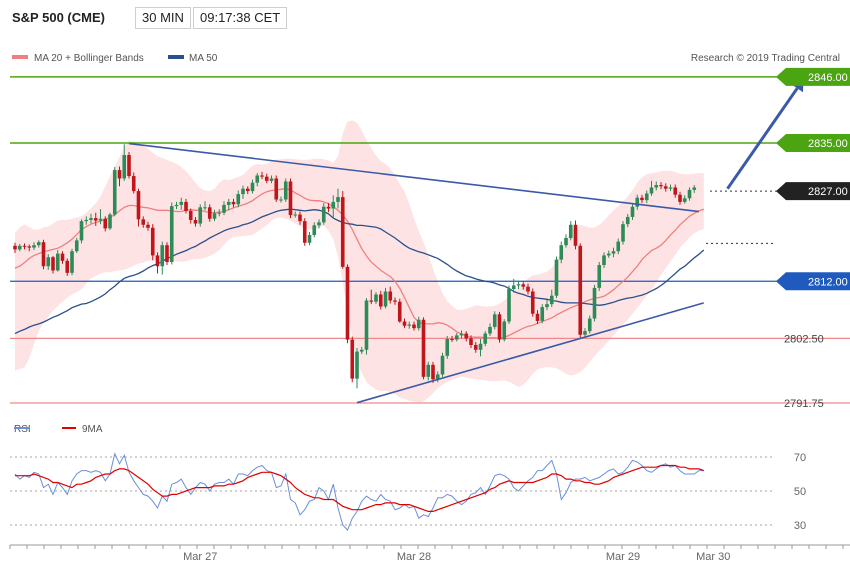 The image size is (850, 576). Describe the element at coordinates (359, 492) in the screenshot. I see `rsi-line` at that location.